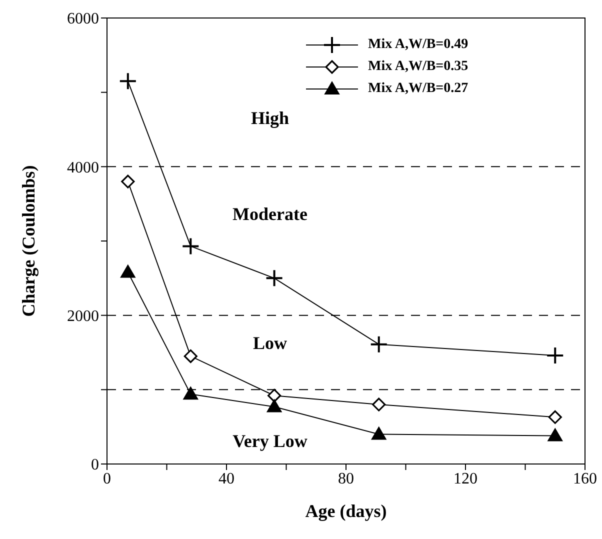  Describe the element at coordinates (83, 19) in the screenshot. I see `y-tick-label: 6000` at that location.